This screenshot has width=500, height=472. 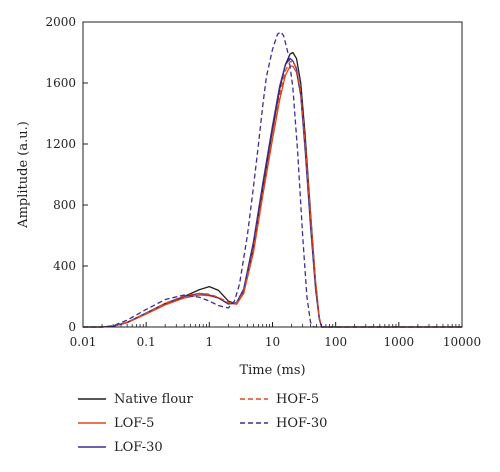 I want to click on x-tick-label: 1, so click(x=210, y=342).